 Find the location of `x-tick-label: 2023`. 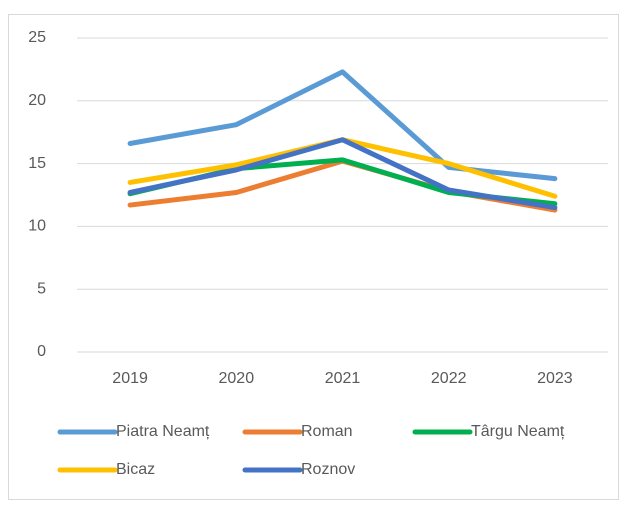

x-tick-label: 2023 is located at coordinates (555, 378).